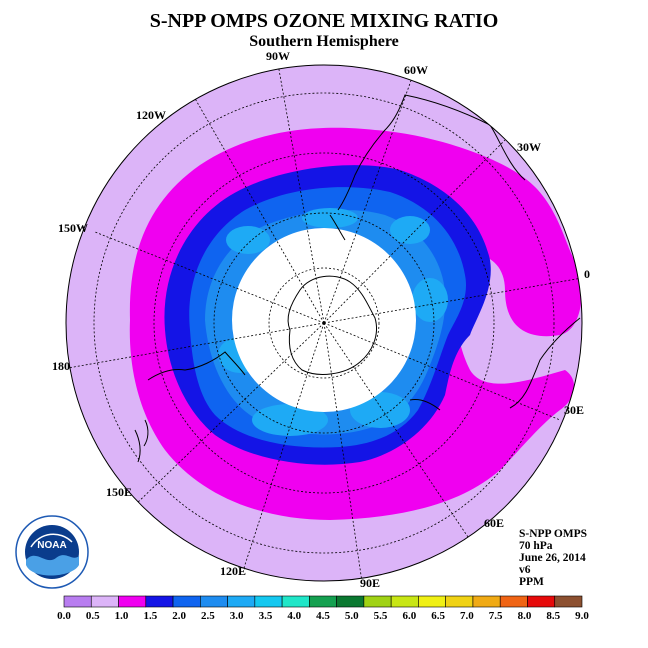 This screenshot has height=648, width=648. I want to click on lon-label-120e: 120E, so click(233, 571).